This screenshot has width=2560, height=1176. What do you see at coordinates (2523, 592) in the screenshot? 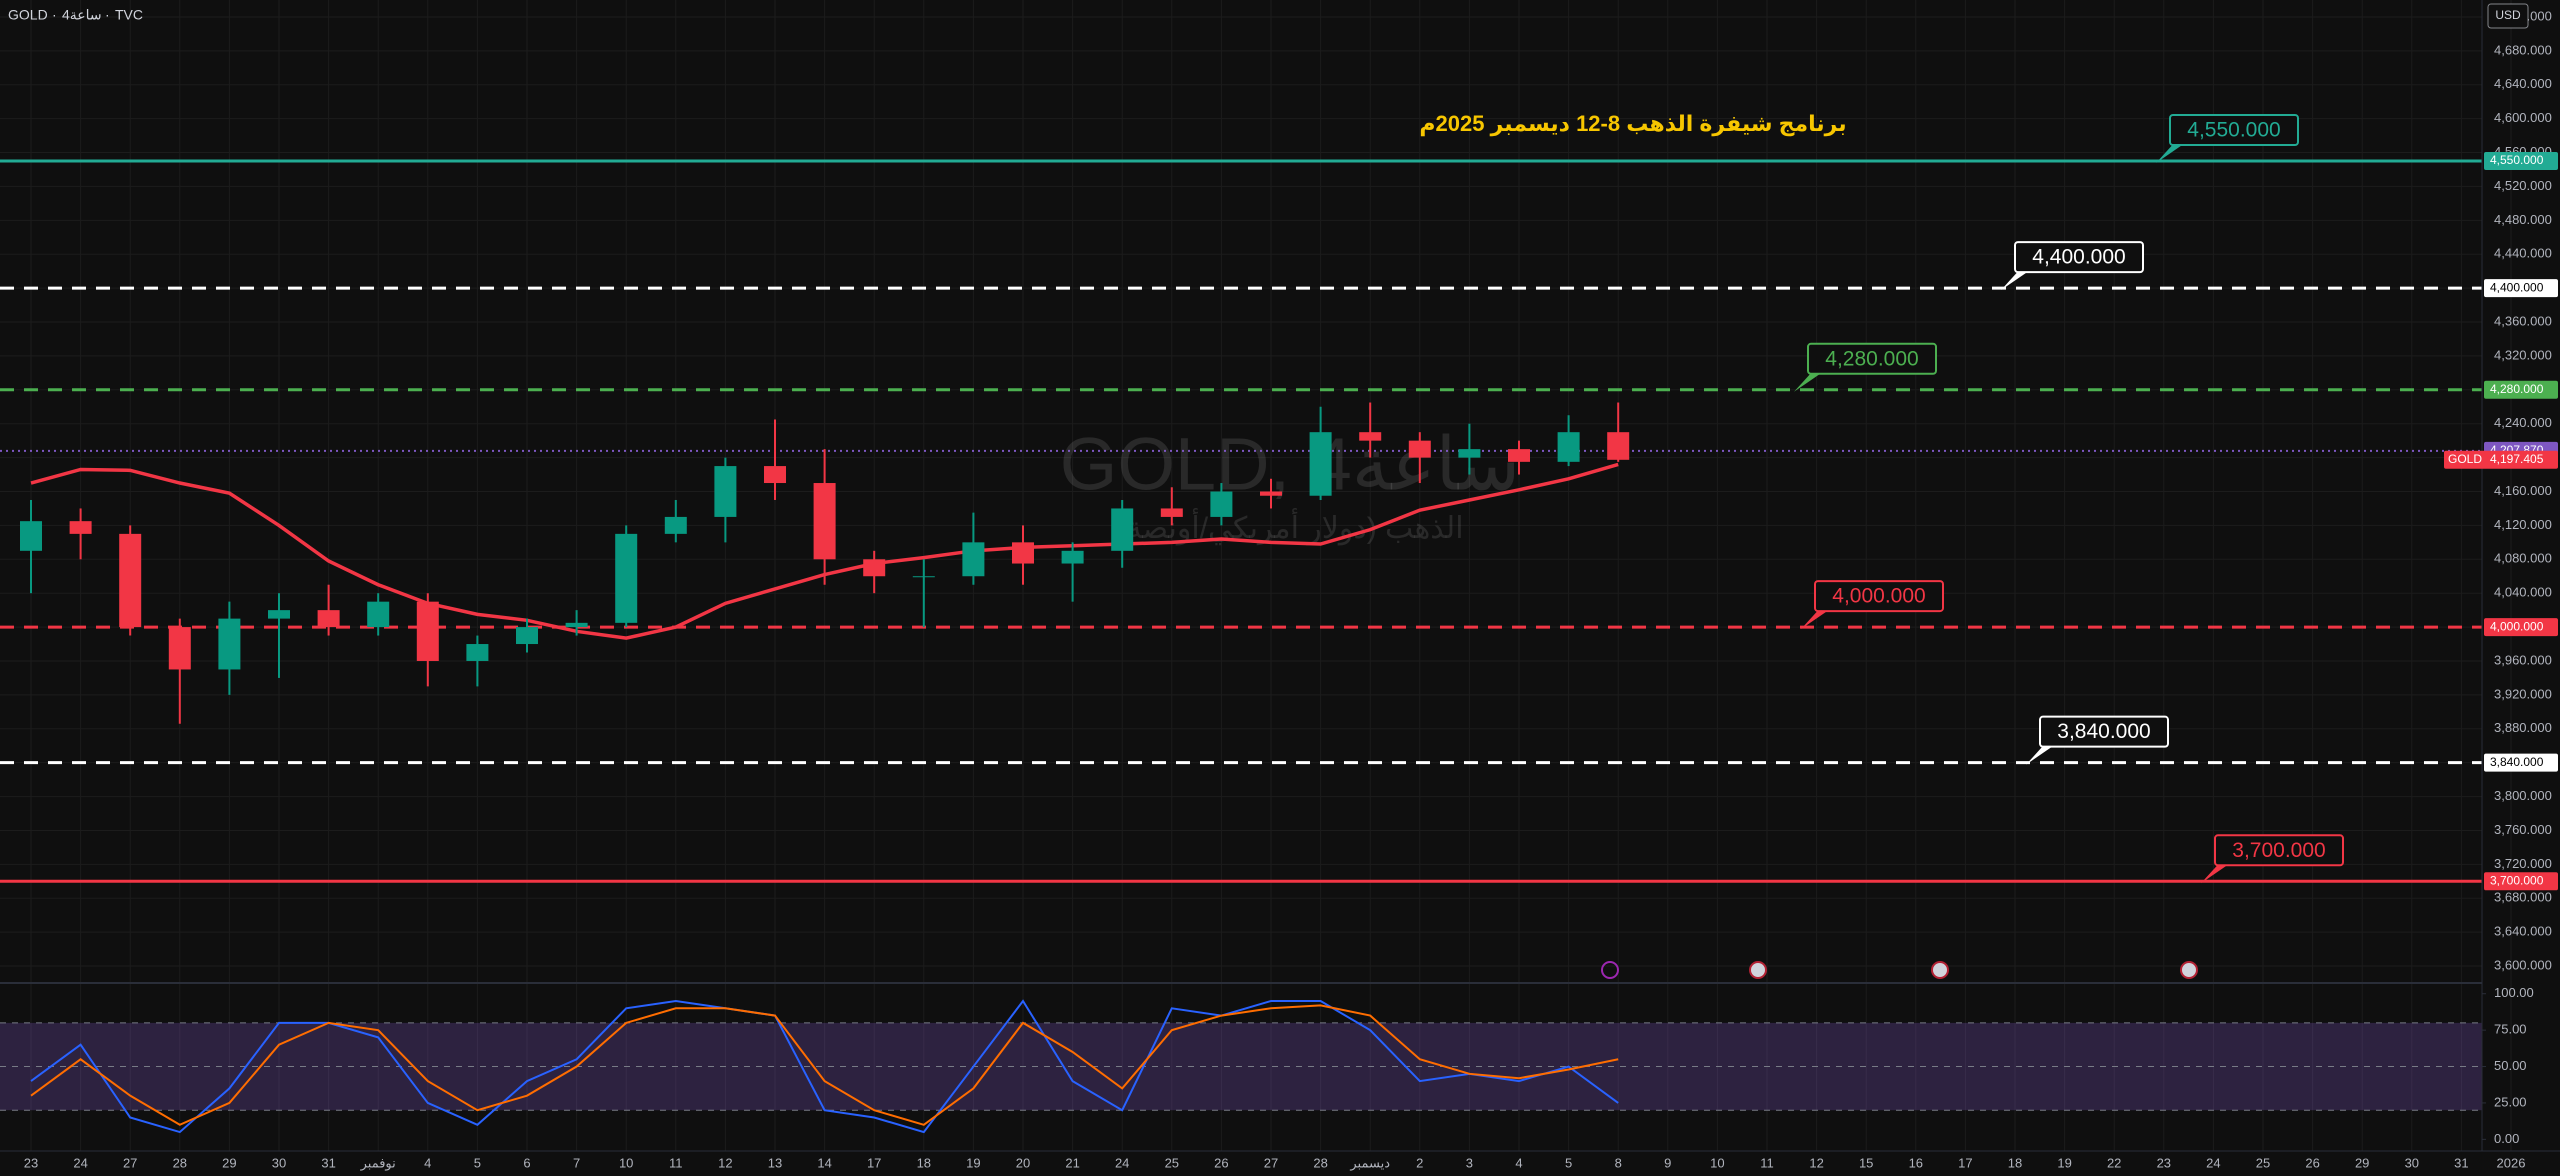
I see `y-tick-label: 4,040.000` at bounding box center [2523, 592].